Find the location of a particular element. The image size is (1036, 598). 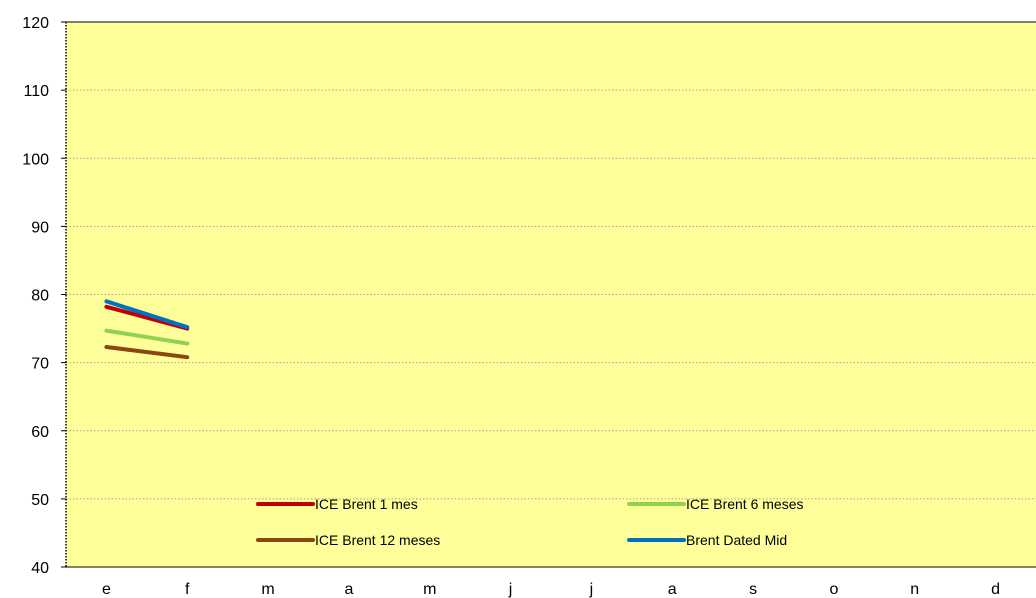

legend-label: Brent Dated Mid is located at coordinates (736, 540).